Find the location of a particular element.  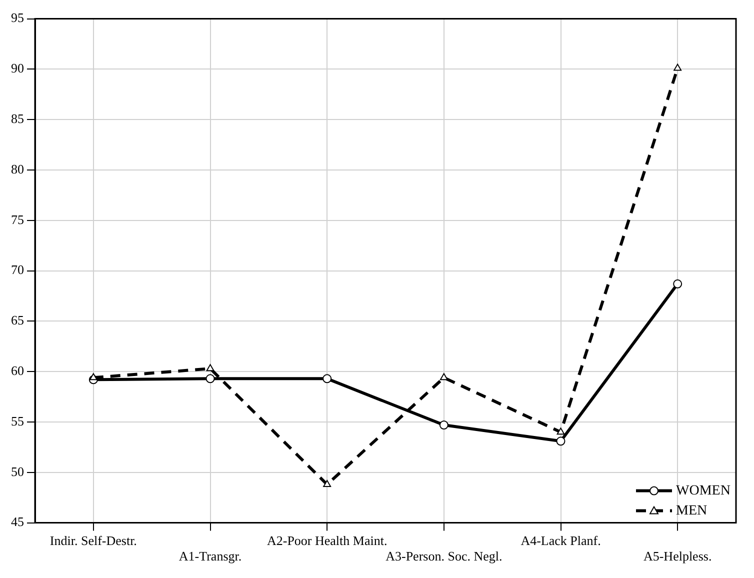

x-tick-label: A4-Lack Planf. is located at coordinates (560, 540).